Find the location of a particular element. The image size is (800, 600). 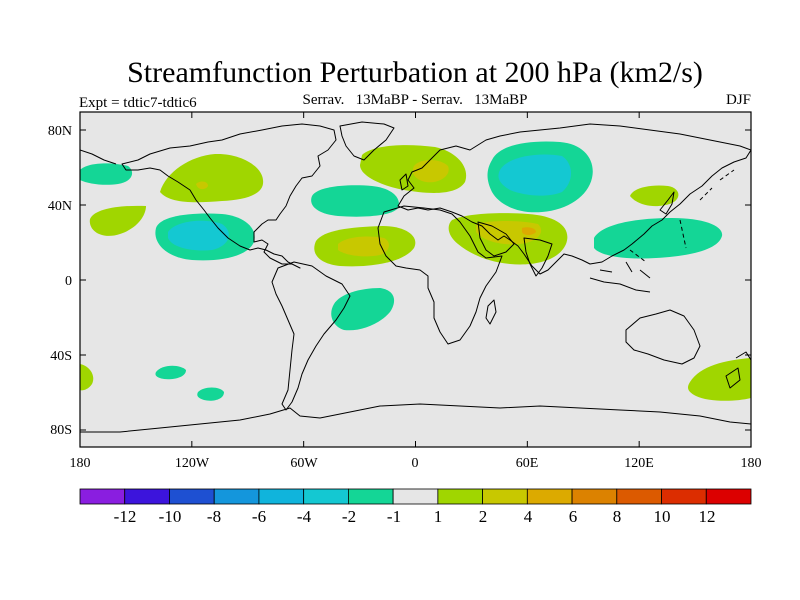

coastline-alaska is located at coordinates (98, 157).